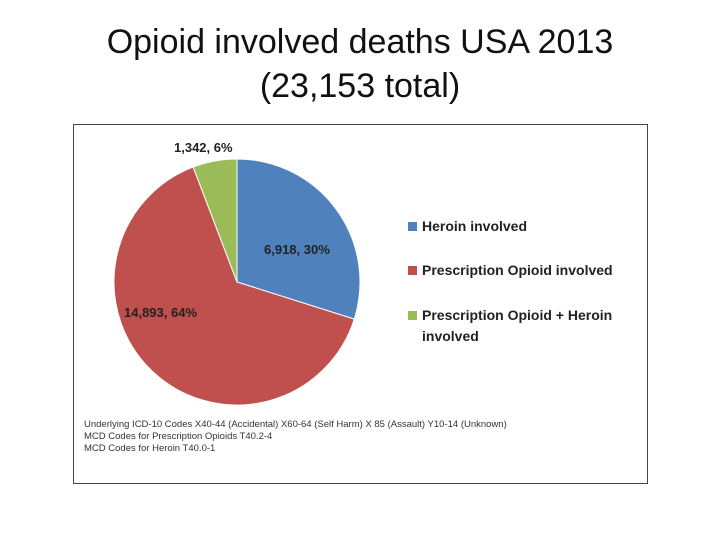 The width and height of the screenshot is (720, 540). What do you see at coordinates (298, 239) in the screenshot?
I see `pie-slice-heroin` at bounding box center [298, 239].